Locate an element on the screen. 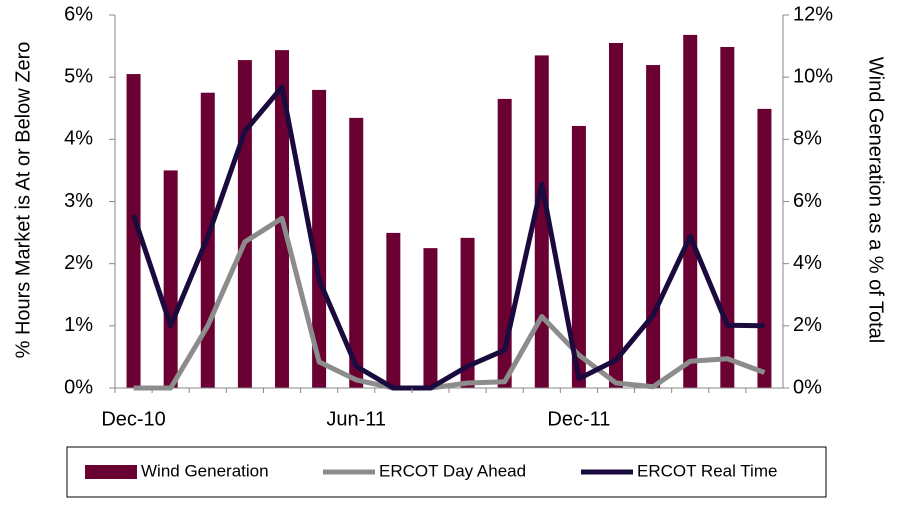  x-tick-label: Dec-10 is located at coordinates (133, 419).